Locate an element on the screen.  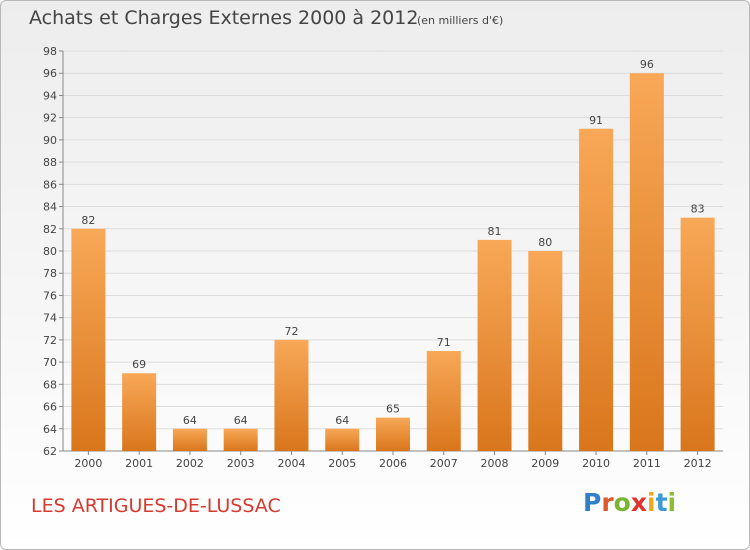
y-tick-label: 86 is located at coordinates (50, 184).